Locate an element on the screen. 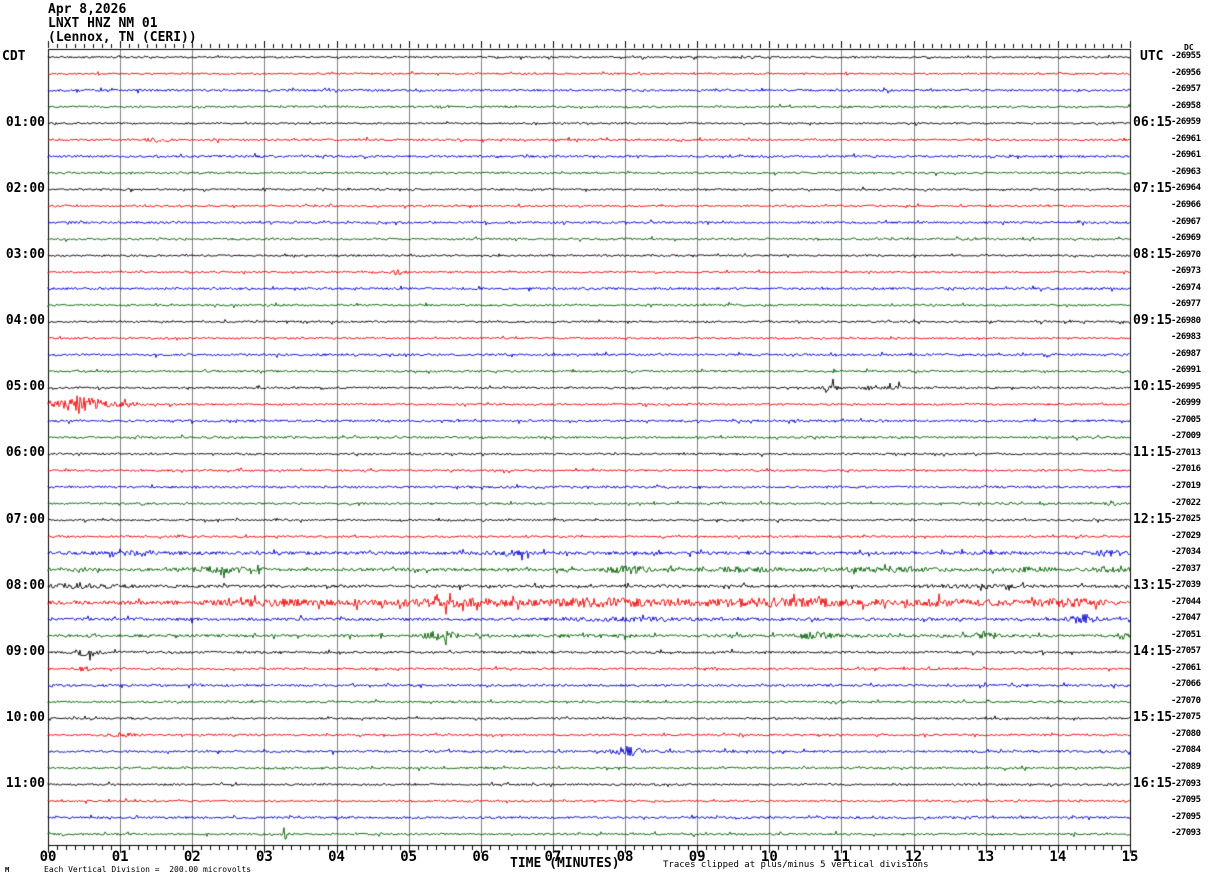  left-hour-label: 06:00 is located at coordinates (25, 453).